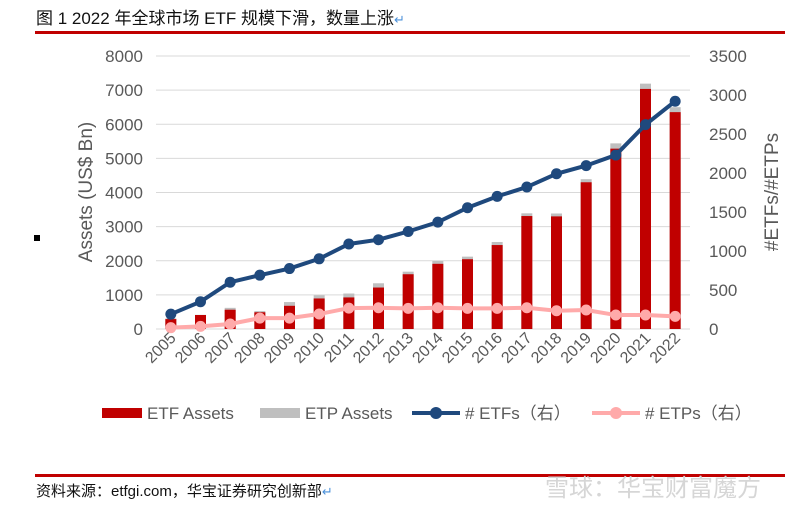 The image size is (800, 507). What do you see at coordinates (124, 295) in the screenshot?
I see `y-tick-label: 1000` at bounding box center [124, 295].